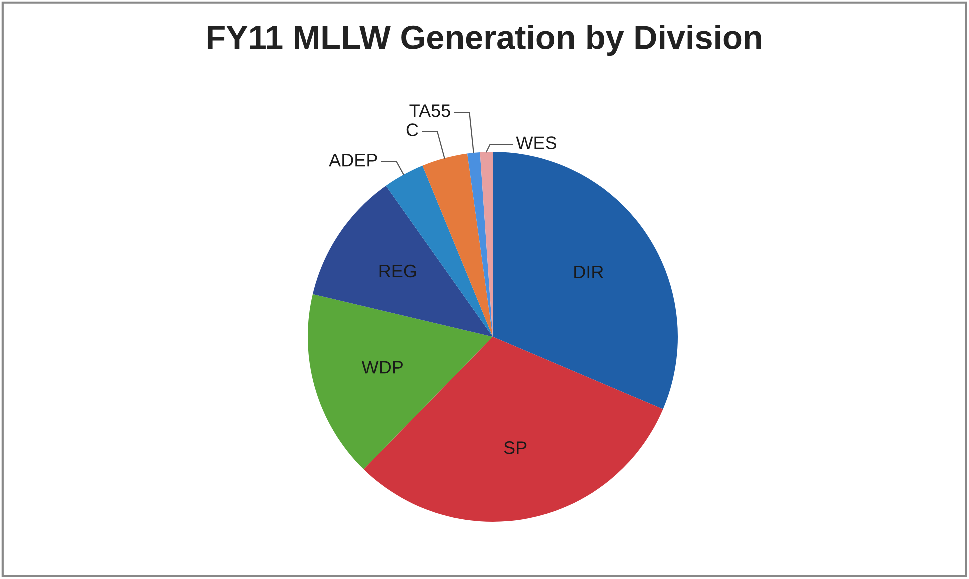  I want to click on slice-label: DIR, so click(589, 272).